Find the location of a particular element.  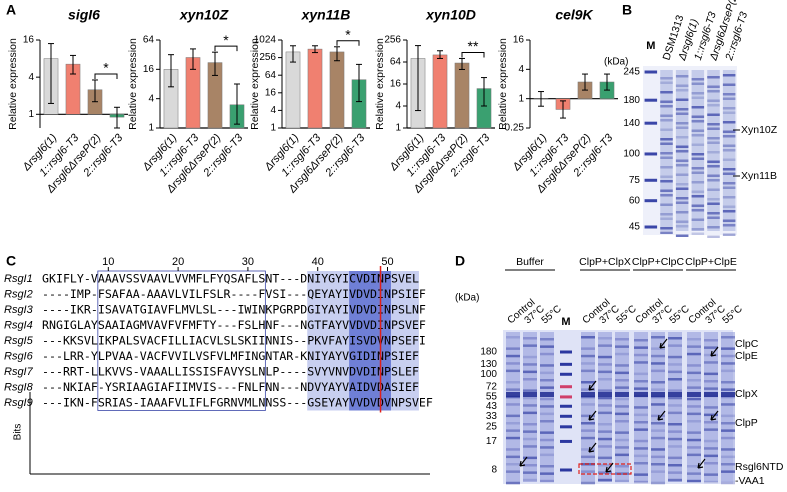

bar is located at coordinates (337, 90).